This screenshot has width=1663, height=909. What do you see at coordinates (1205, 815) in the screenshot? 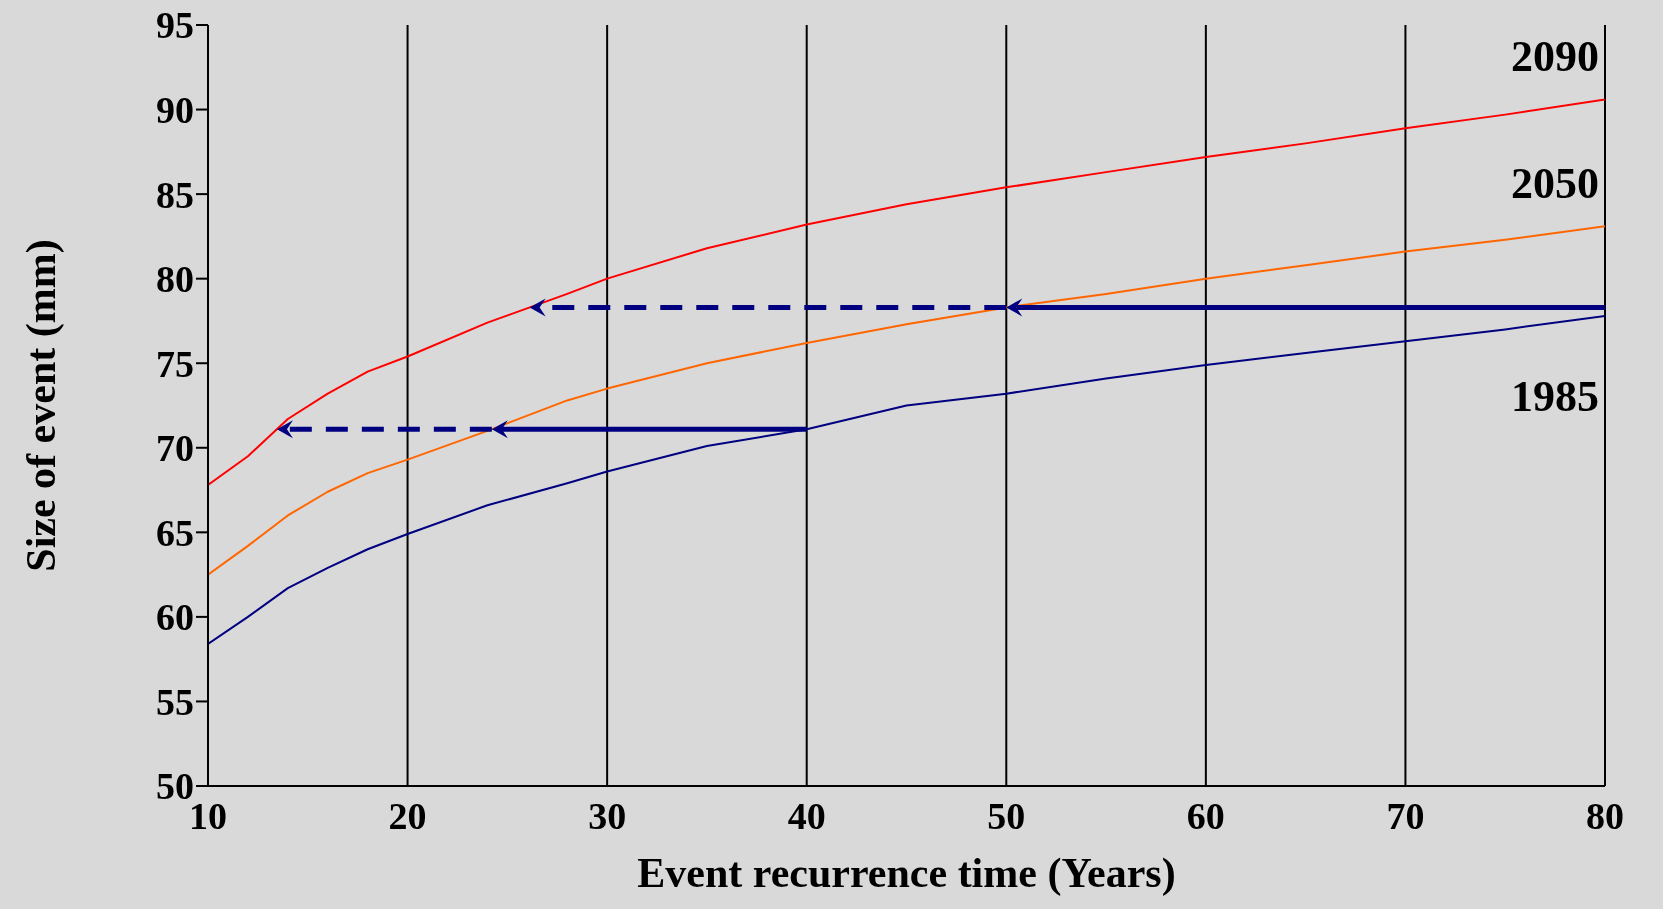
I see `x-tick-label: 60` at bounding box center [1205, 815].